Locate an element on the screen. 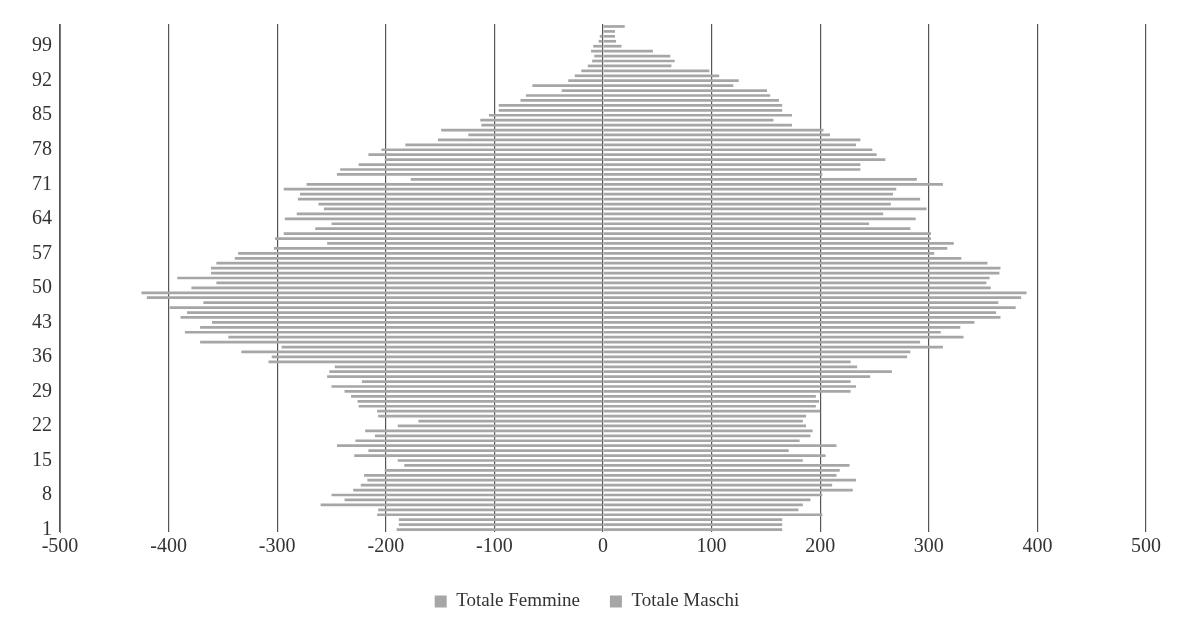 The height and width of the screenshot is (629, 1184). x-tick-label: 200 is located at coordinates (820, 545).